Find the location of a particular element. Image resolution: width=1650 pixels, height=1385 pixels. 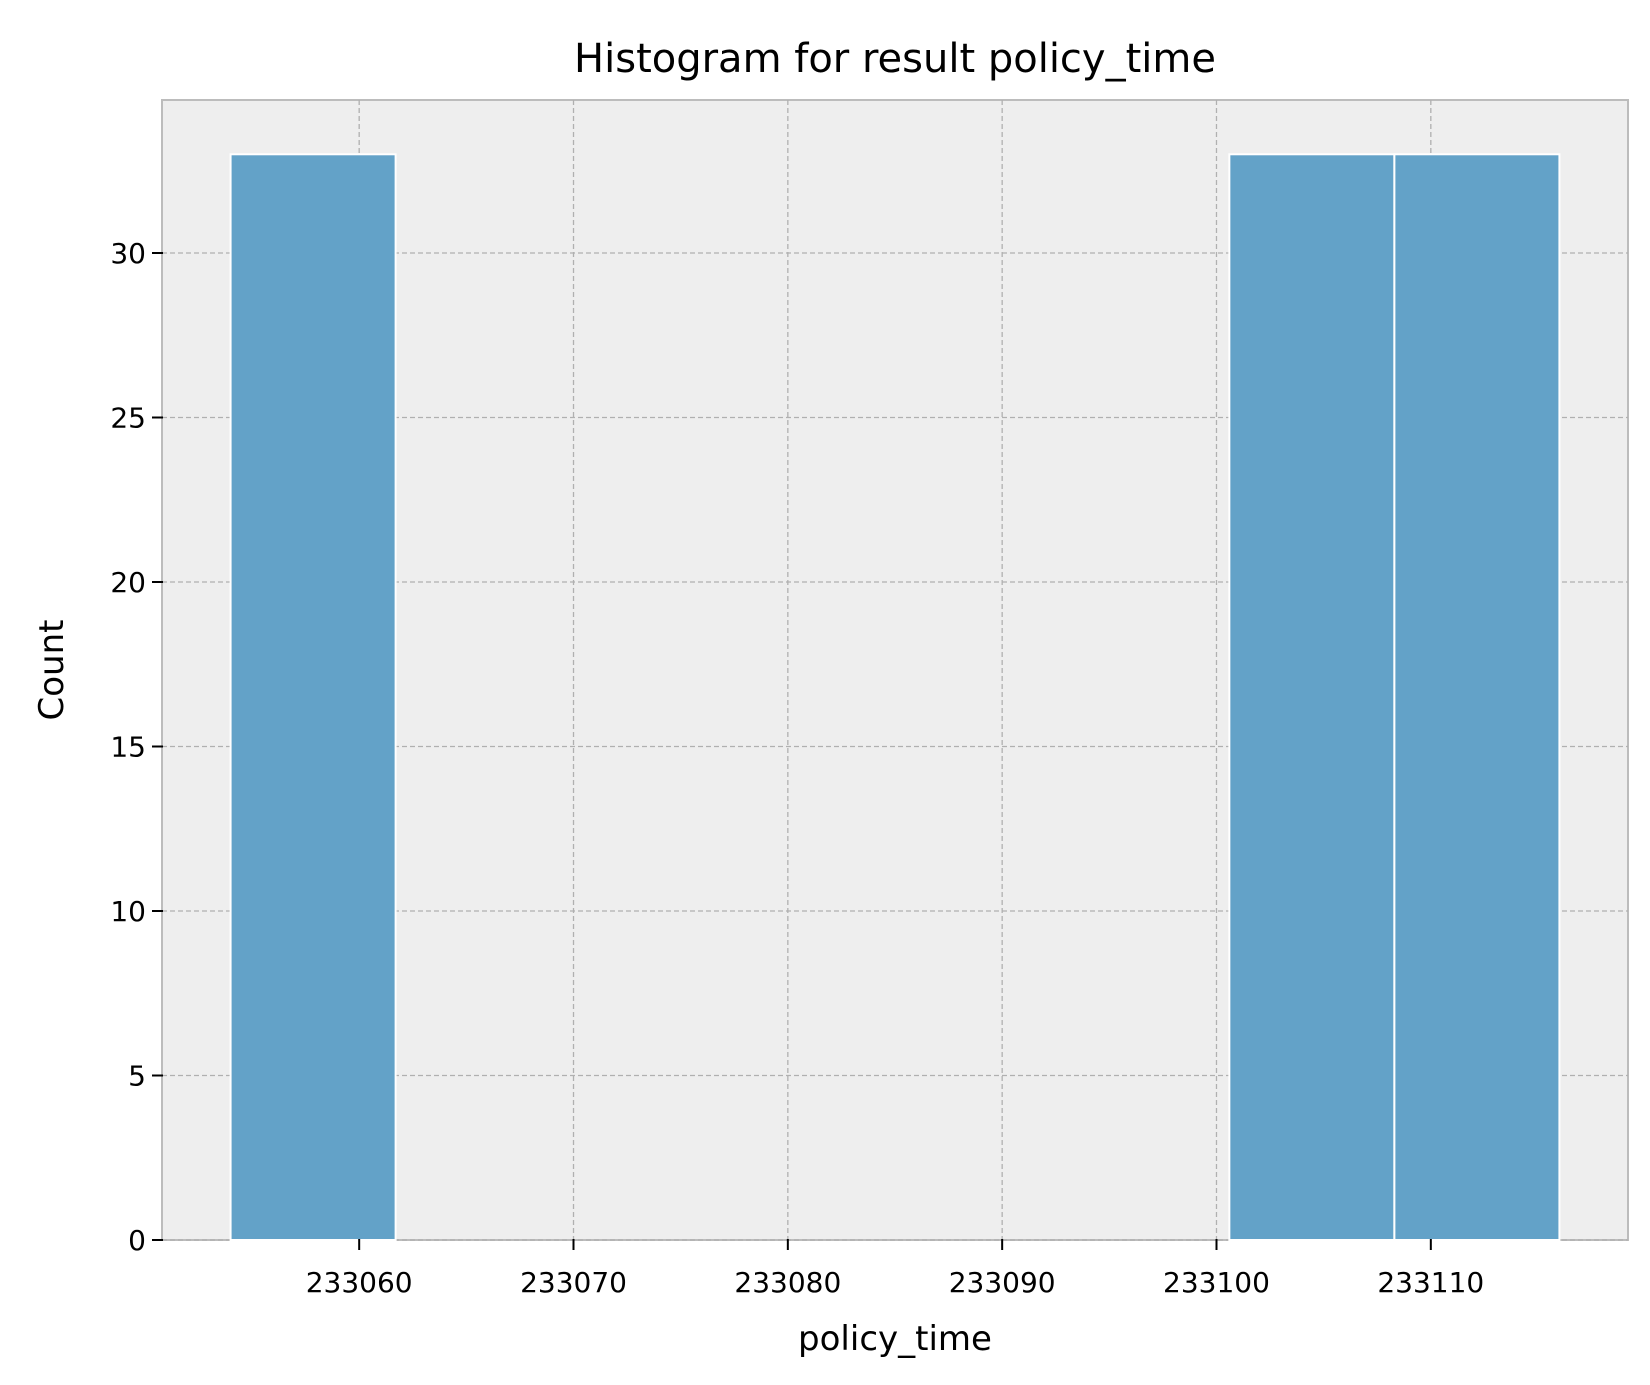

chart-title: Histogram for result policy_time is located at coordinates (895, 59).